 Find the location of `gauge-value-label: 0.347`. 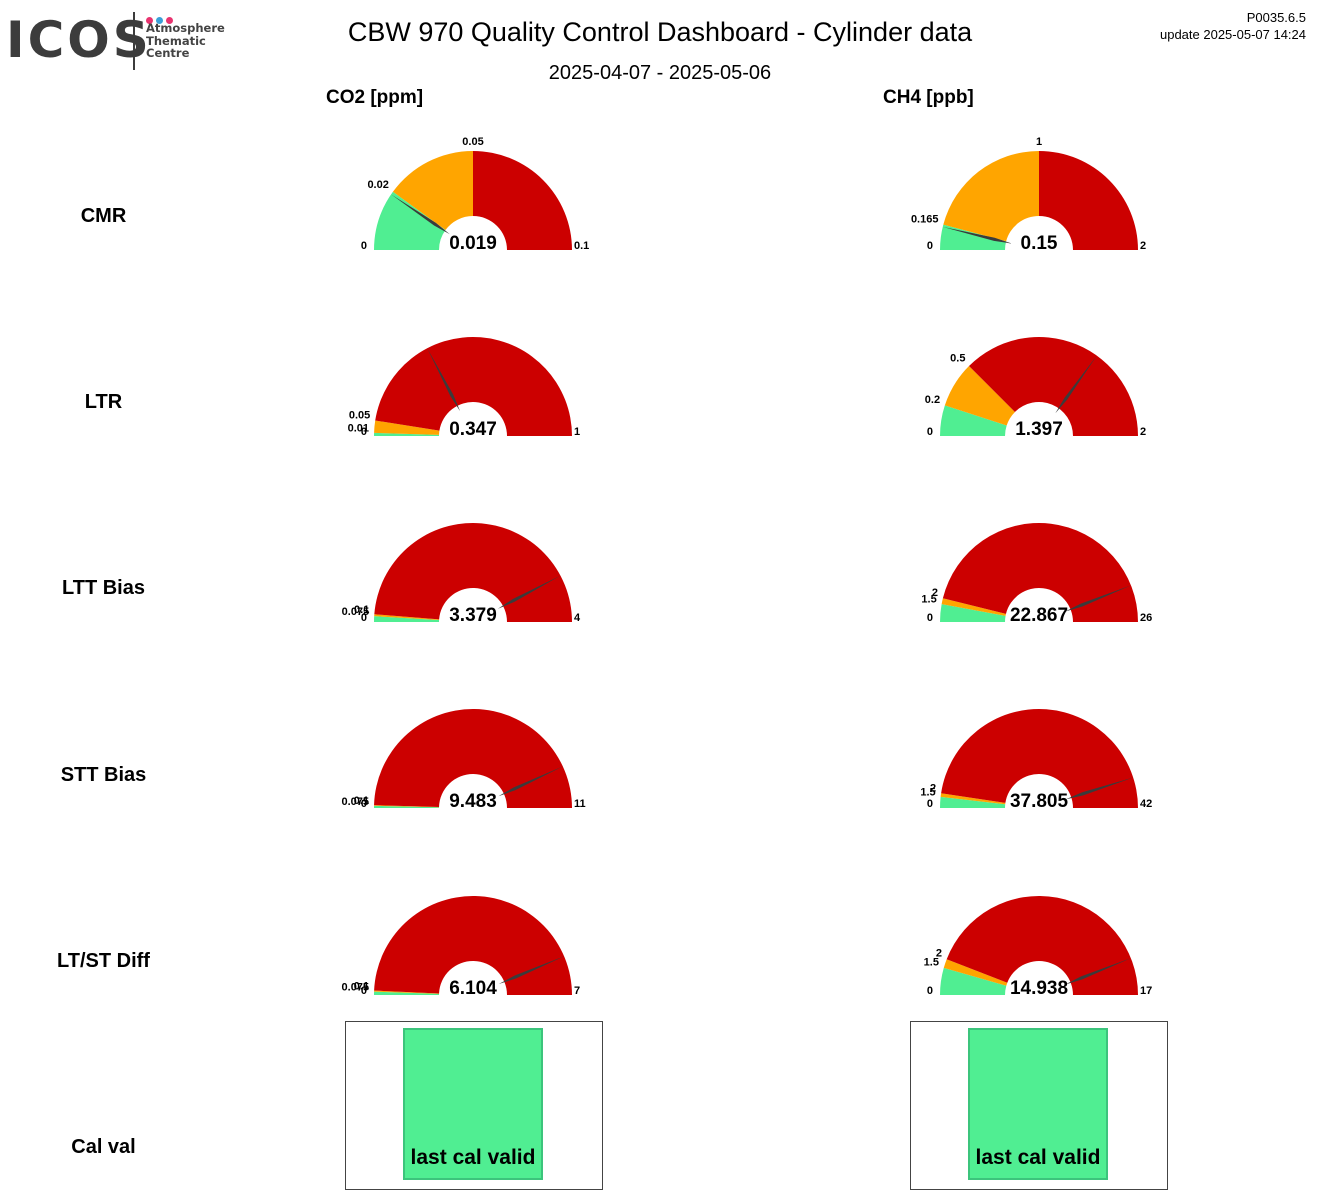

gauge-value-label: 0.347 is located at coordinates (473, 429).